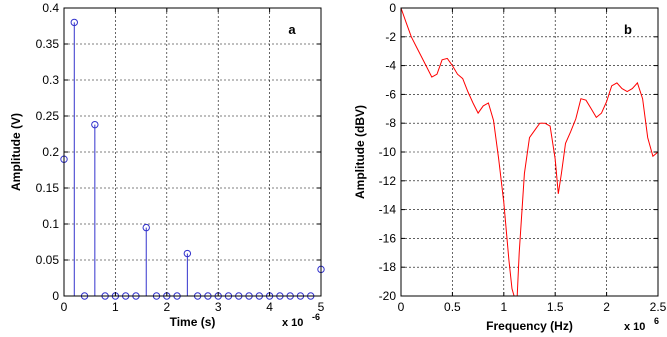 The width and height of the screenshot is (667, 337). What do you see at coordinates (321, 307) in the screenshot?
I see `x-tick-label: 5` at bounding box center [321, 307].